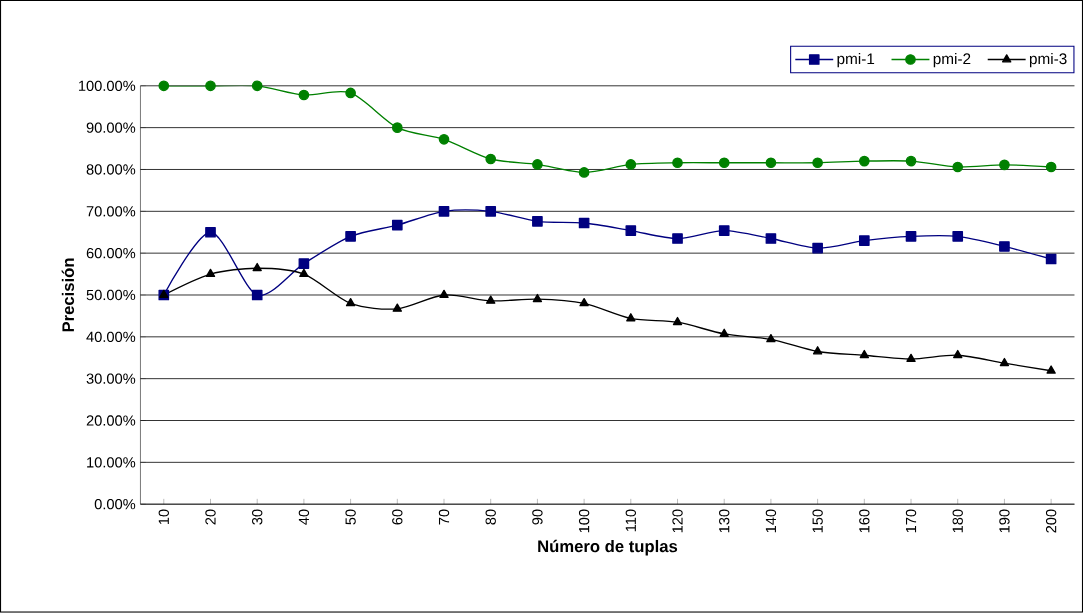 This screenshot has height=613, width=1083. I want to click on x-tick-label: 40, so click(304, 517).